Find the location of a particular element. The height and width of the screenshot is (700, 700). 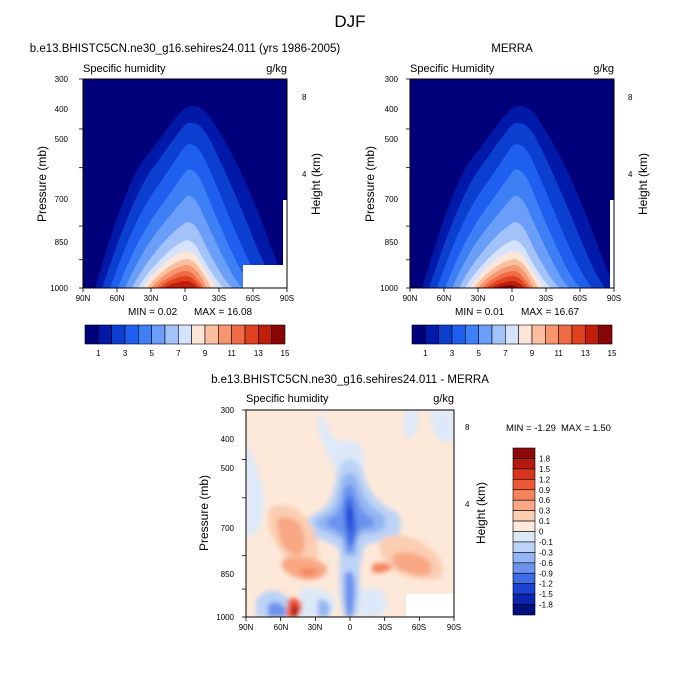

colorbar-label: -0.3 is located at coordinates (546, 552).